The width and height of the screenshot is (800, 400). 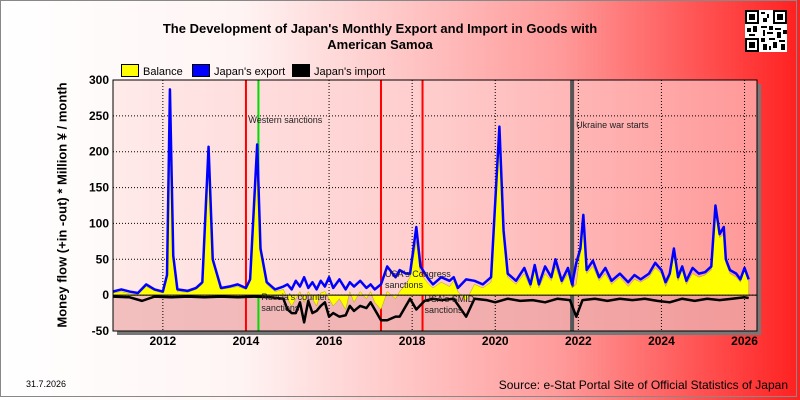 What do you see at coordinates (450, 304) in the screenshot?
I see `annotation-usa-smid-sanctions: USA's SMID sanctions` at bounding box center [450, 304].